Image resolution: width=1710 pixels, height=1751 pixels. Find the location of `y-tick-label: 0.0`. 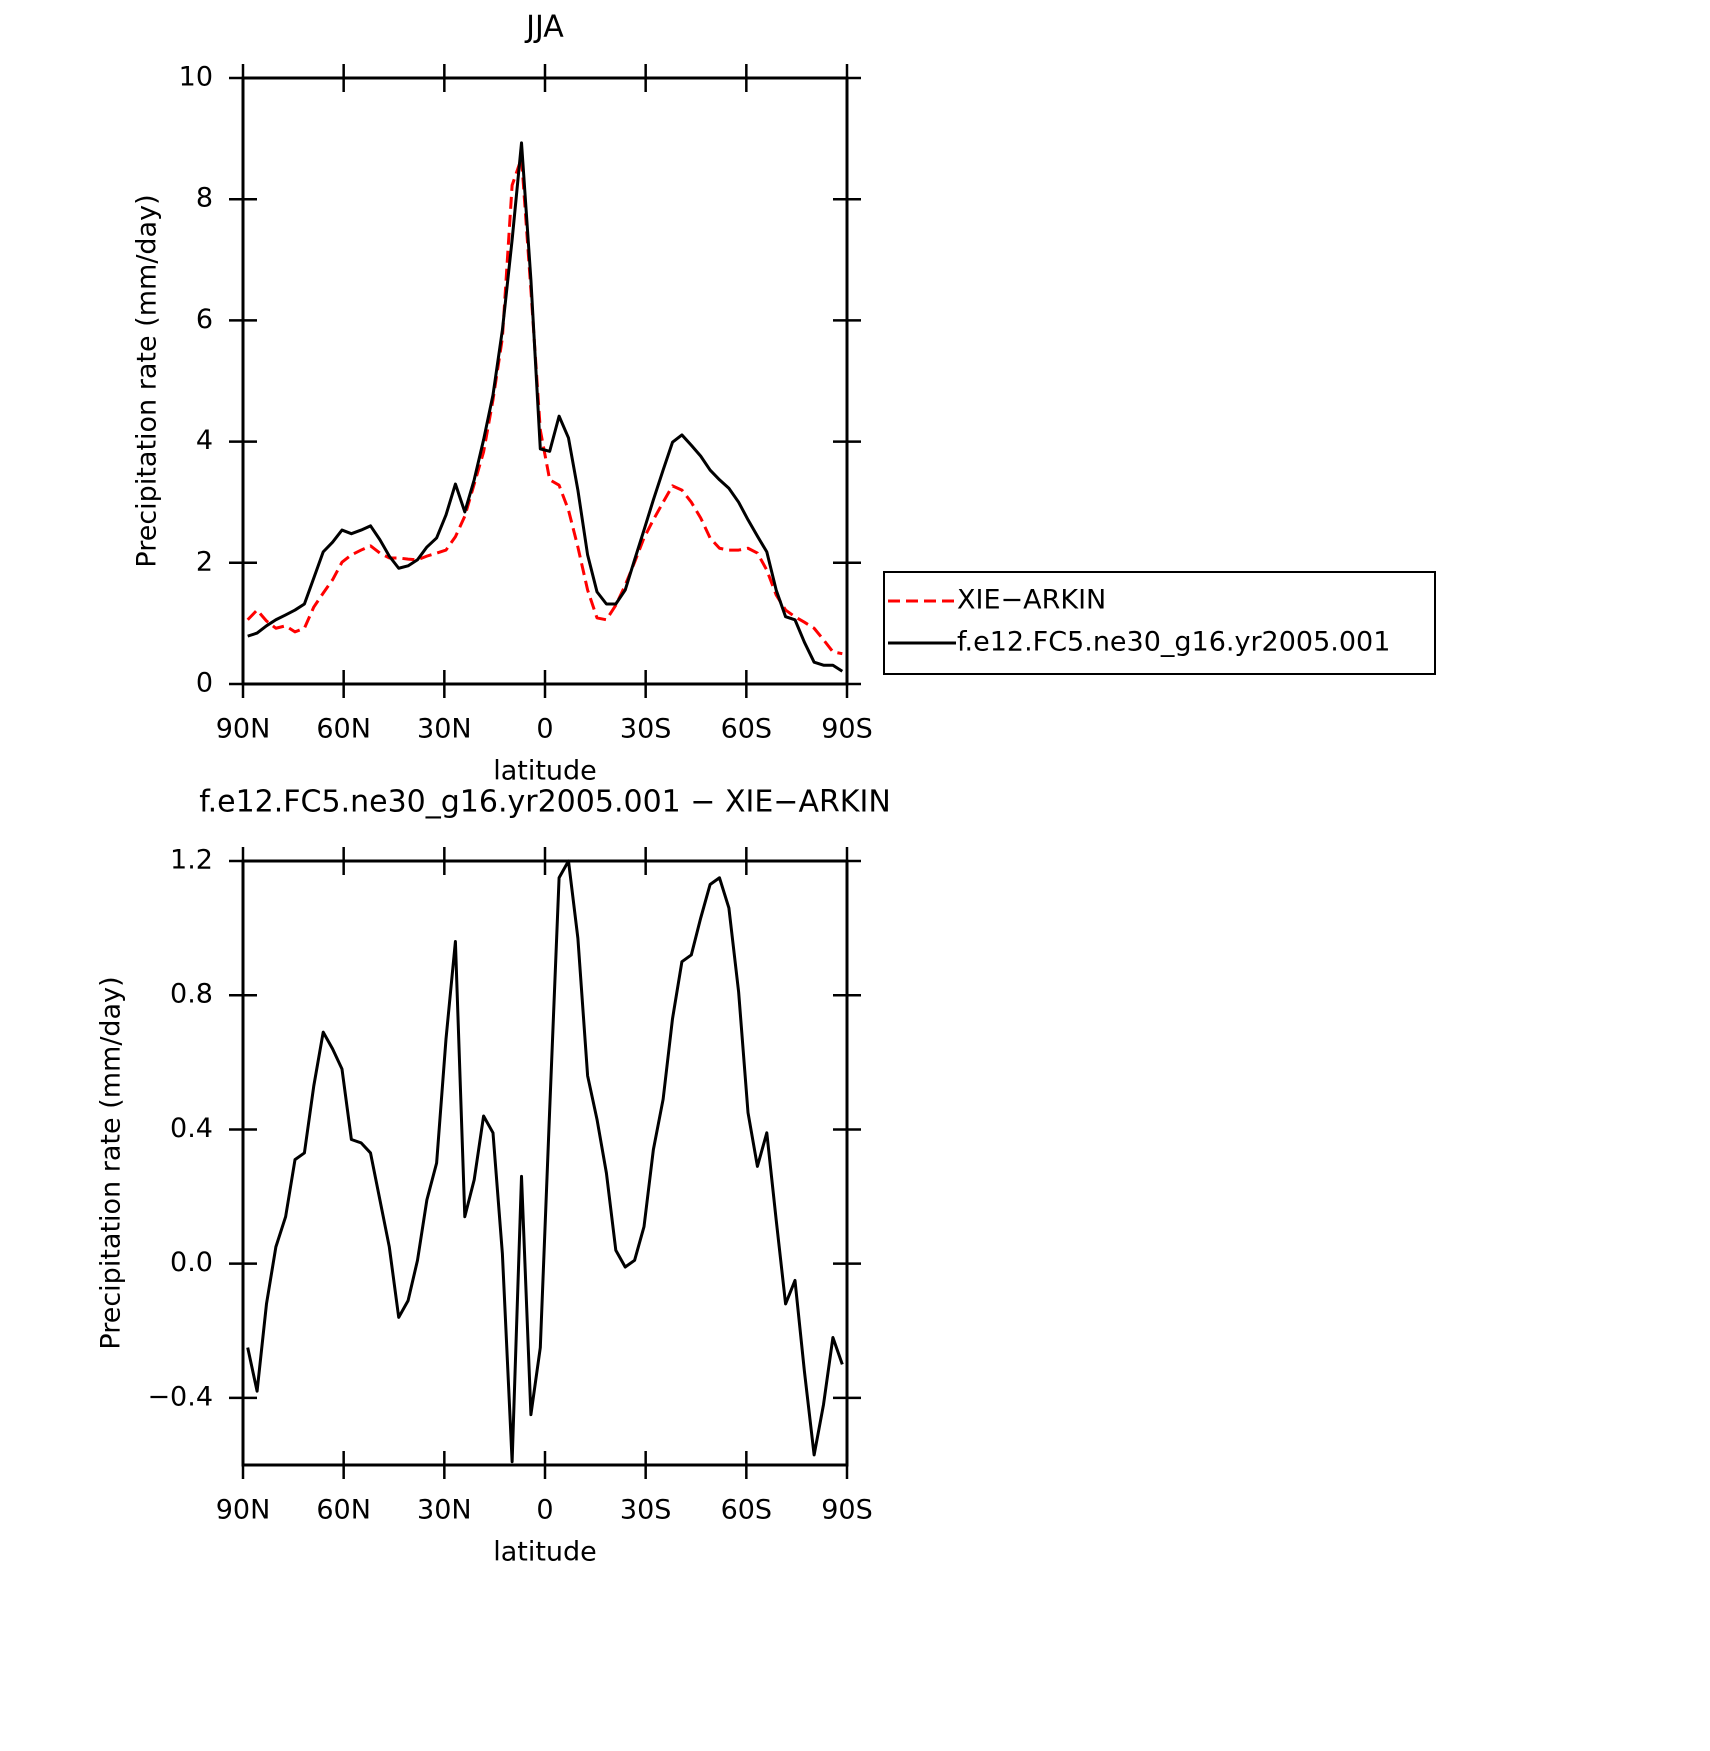

y-tick-label: 0.0 is located at coordinates (191, 1262).